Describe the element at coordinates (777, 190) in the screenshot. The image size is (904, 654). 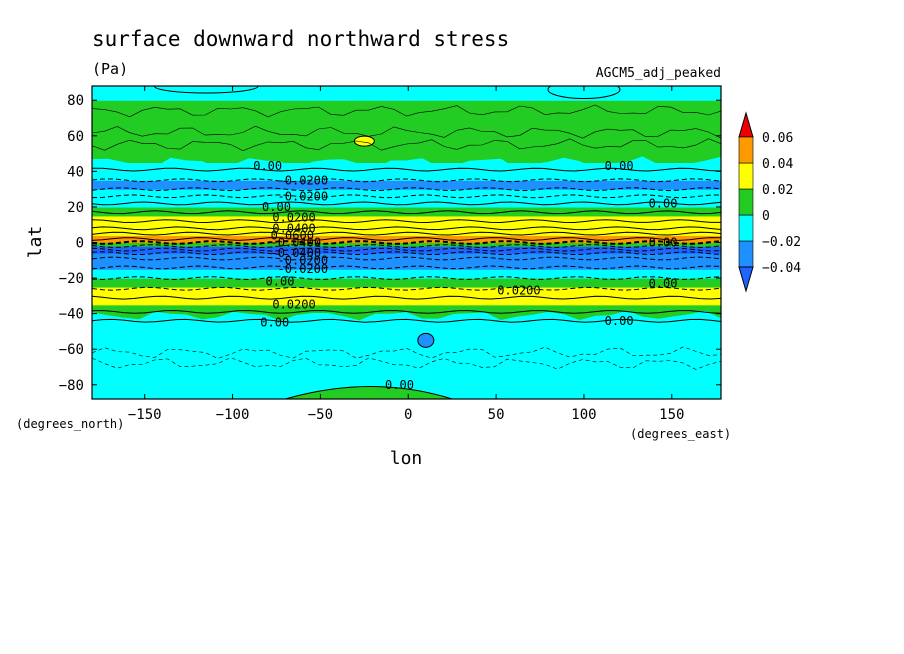
I see `colorbar-label: 0.02` at that location.